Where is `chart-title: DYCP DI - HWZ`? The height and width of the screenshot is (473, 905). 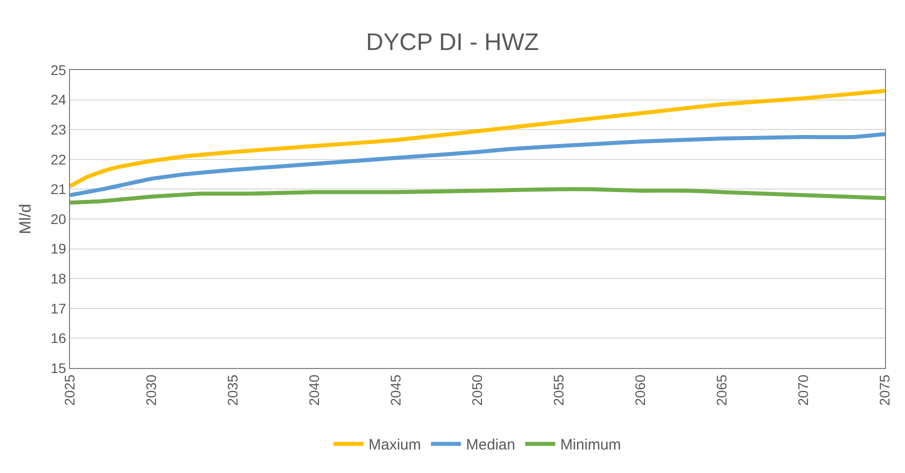 chart-title: DYCP DI - HWZ is located at coordinates (452, 42).